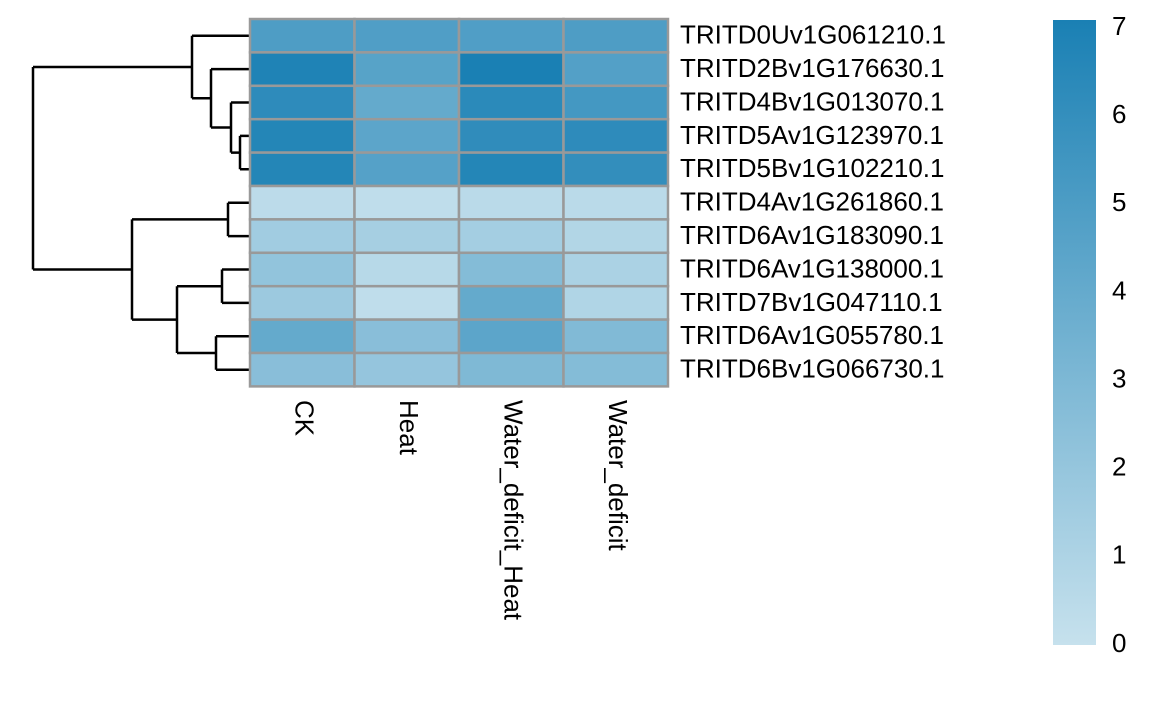 The image size is (1172, 711). Describe the element at coordinates (812, 68) in the screenshot. I see `row-label: TRITD2Bv1G176630.1` at that location.